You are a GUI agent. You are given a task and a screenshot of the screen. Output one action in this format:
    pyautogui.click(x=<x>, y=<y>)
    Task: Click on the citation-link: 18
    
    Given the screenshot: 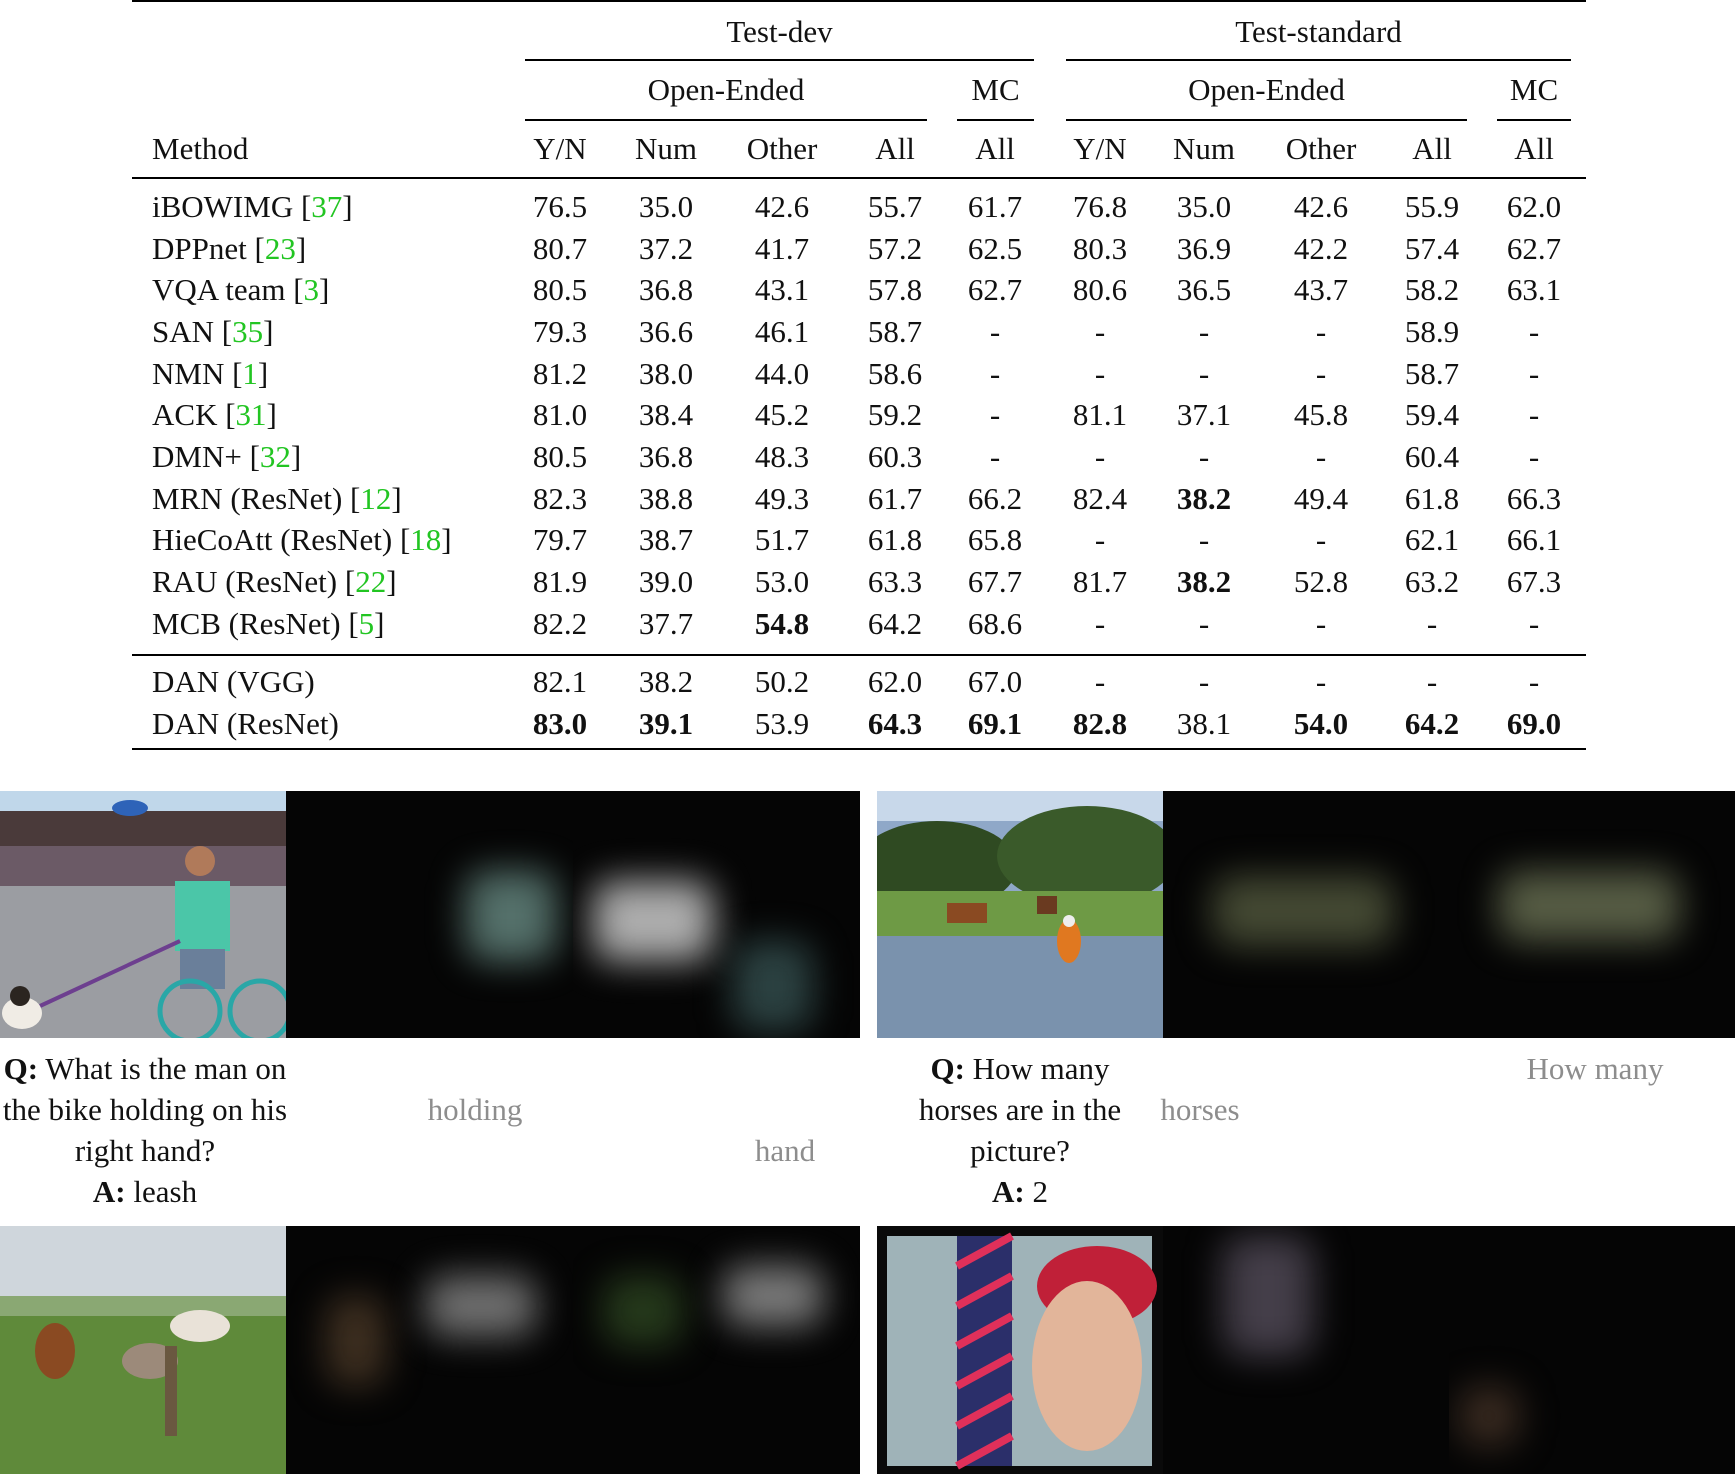 What is the action you would take?
    pyautogui.click(x=426, y=539)
    